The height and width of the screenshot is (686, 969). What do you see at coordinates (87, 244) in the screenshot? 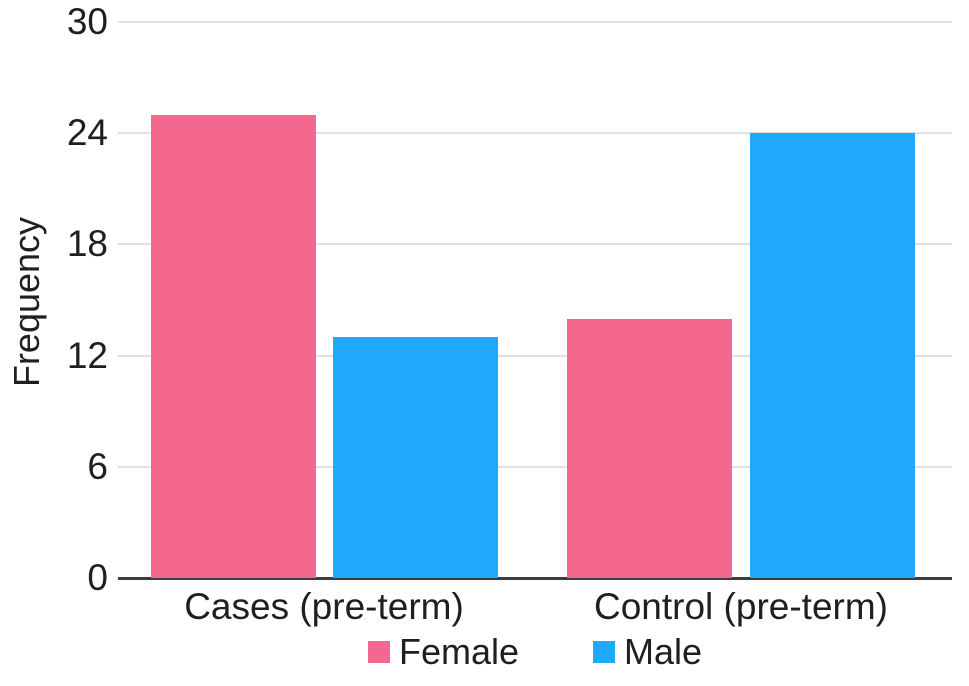
I see `y-tick-label-18: 18` at bounding box center [87, 244].